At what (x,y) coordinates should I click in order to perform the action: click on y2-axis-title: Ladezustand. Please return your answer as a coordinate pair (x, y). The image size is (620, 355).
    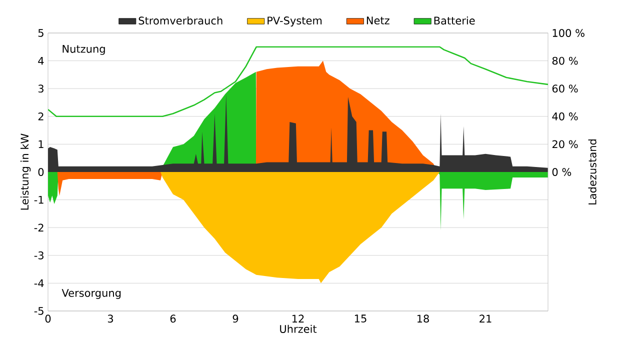
    Looking at the image, I should click on (592, 171).